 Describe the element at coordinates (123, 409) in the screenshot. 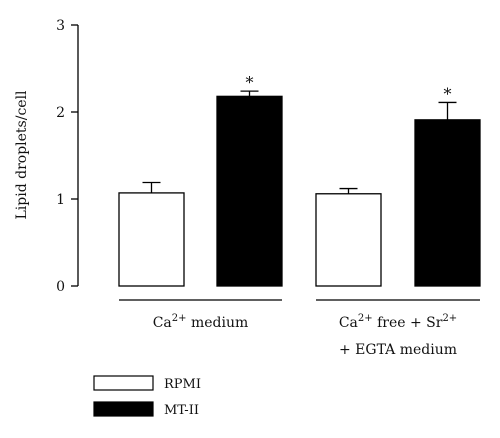

I see `legend-swatch-mt-ii` at that location.